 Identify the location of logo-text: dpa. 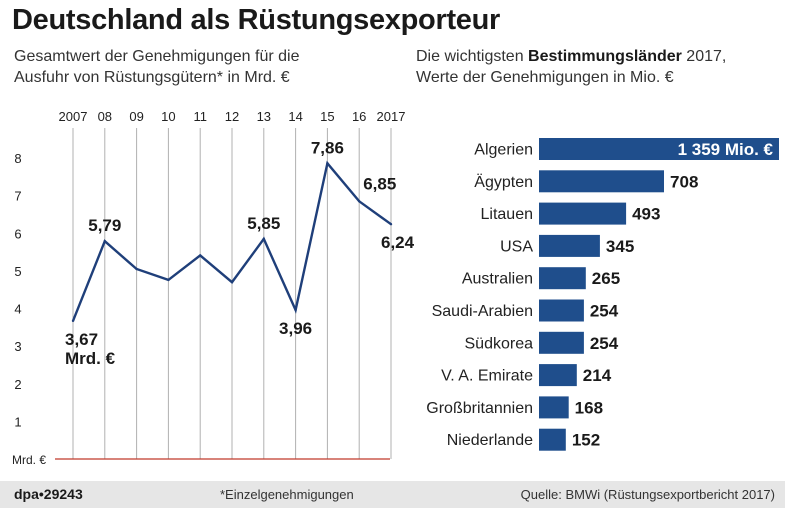
(26, 494).